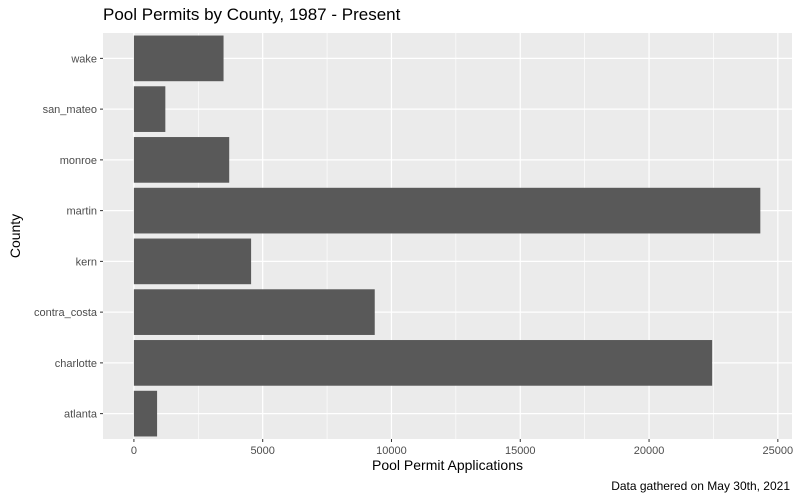 This screenshot has height=500, width=800. Describe the element at coordinates (252, 14) in the screenshot. I see `chart-title: Pool Permits by County, 1987 - Present` at that location.